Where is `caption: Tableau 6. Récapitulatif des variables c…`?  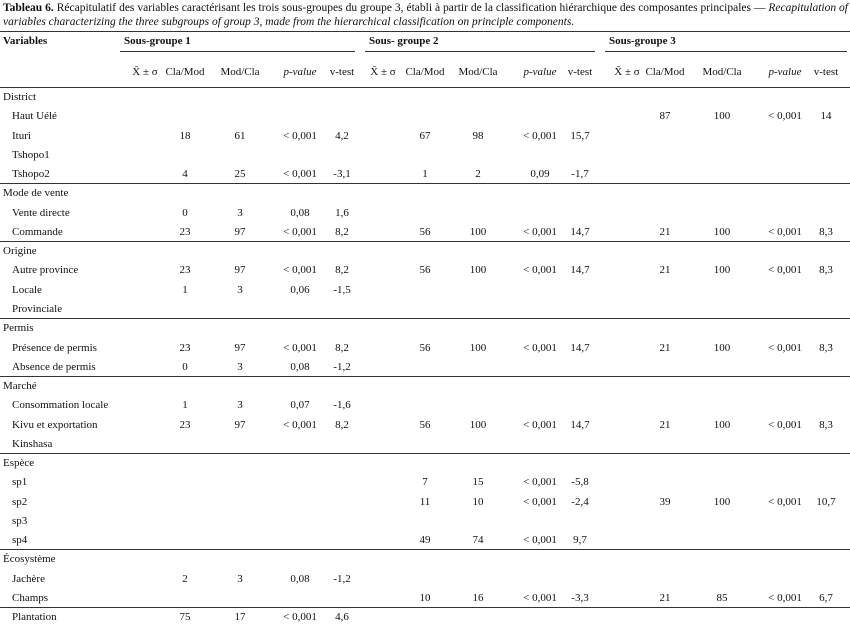 caption: Tableau 6. Récapitulatif des variables c… is located at coordinates (425, 15).